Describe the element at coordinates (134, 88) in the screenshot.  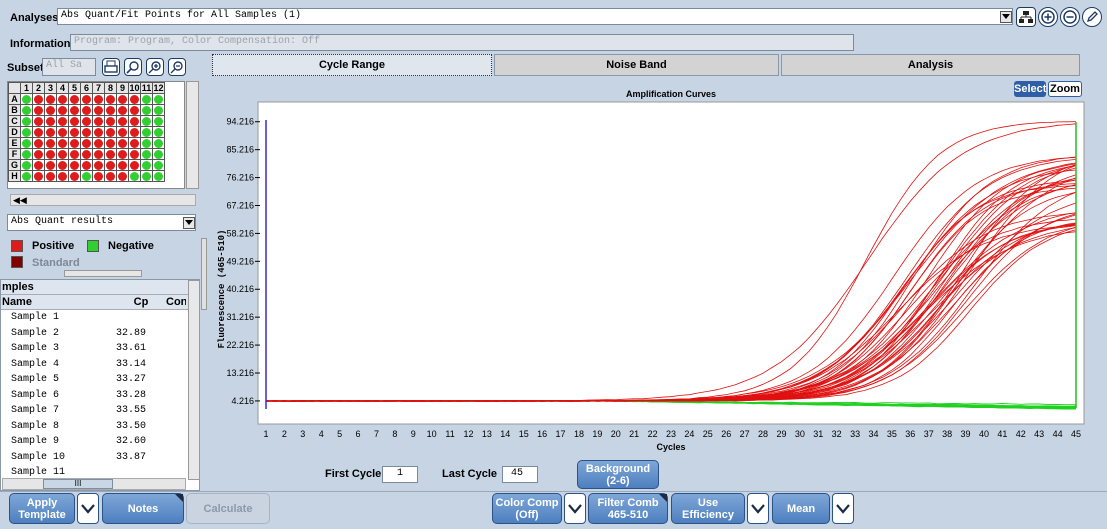
I see `plate-column-header: 10` at that location.